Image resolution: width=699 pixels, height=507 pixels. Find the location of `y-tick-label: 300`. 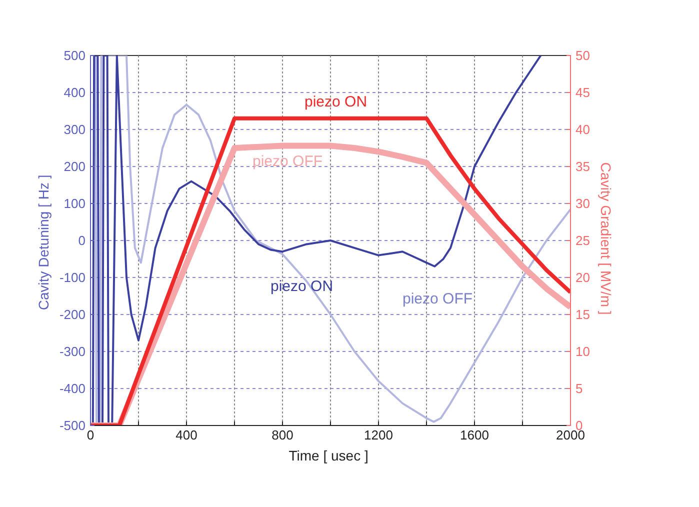

y-tick-label: 300 is located at coordinates (75, 129).